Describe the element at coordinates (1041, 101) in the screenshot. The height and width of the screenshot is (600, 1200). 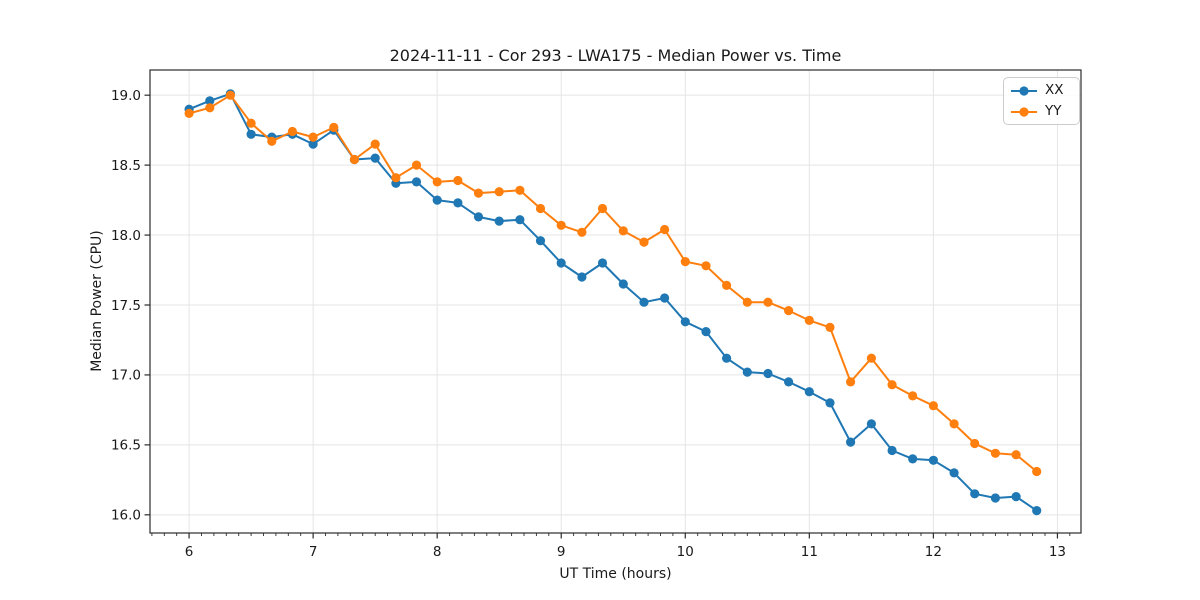
I see `legend: XX YY` at that location.